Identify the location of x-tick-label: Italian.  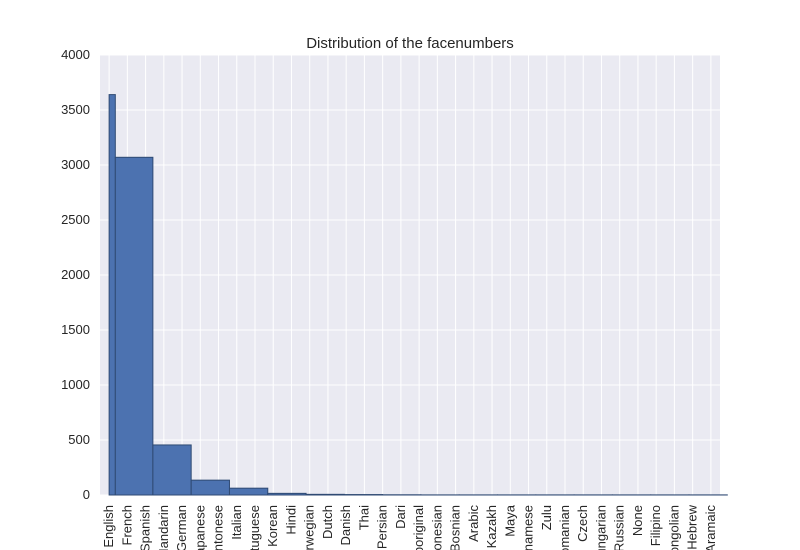
(236, 522).